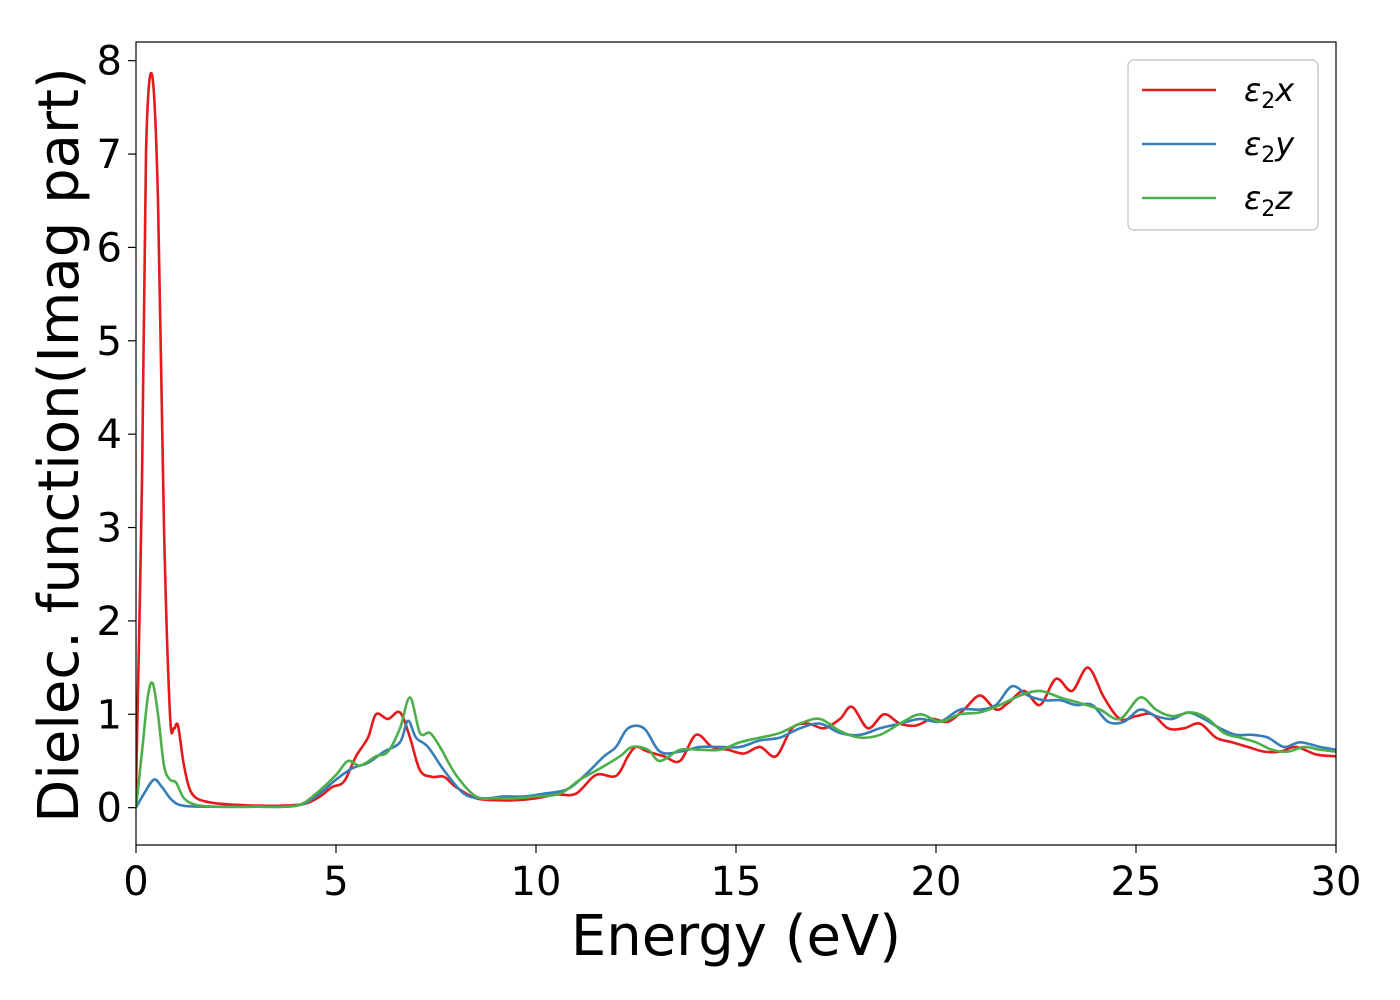 The width and height of the screenshot is (1400, 1000). Describe the element at coordinates (109, 809) in the screenshot. I see `y-tick-label: 0` at that location.